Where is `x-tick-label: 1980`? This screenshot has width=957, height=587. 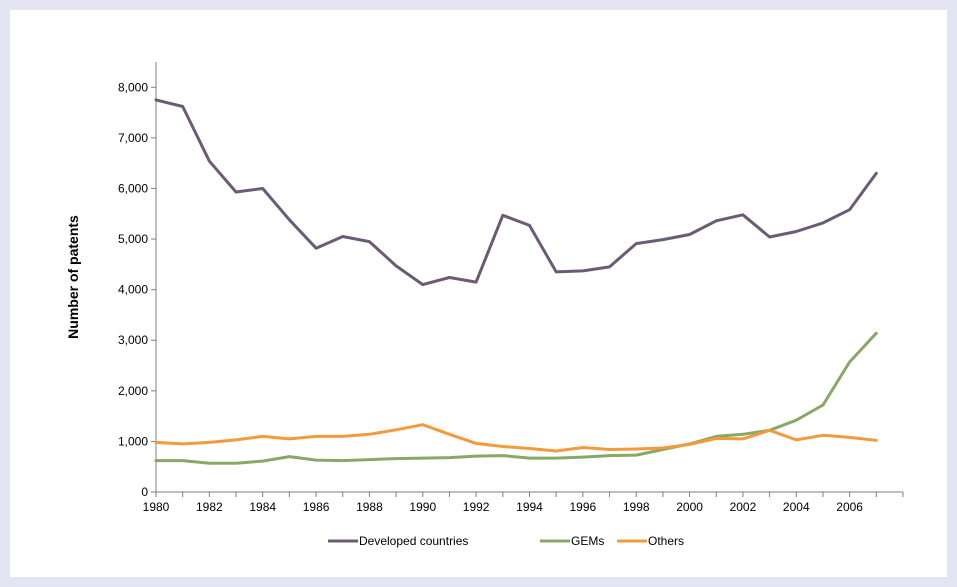 x-tick-label: 1980 is located at coordinates (156, 507).